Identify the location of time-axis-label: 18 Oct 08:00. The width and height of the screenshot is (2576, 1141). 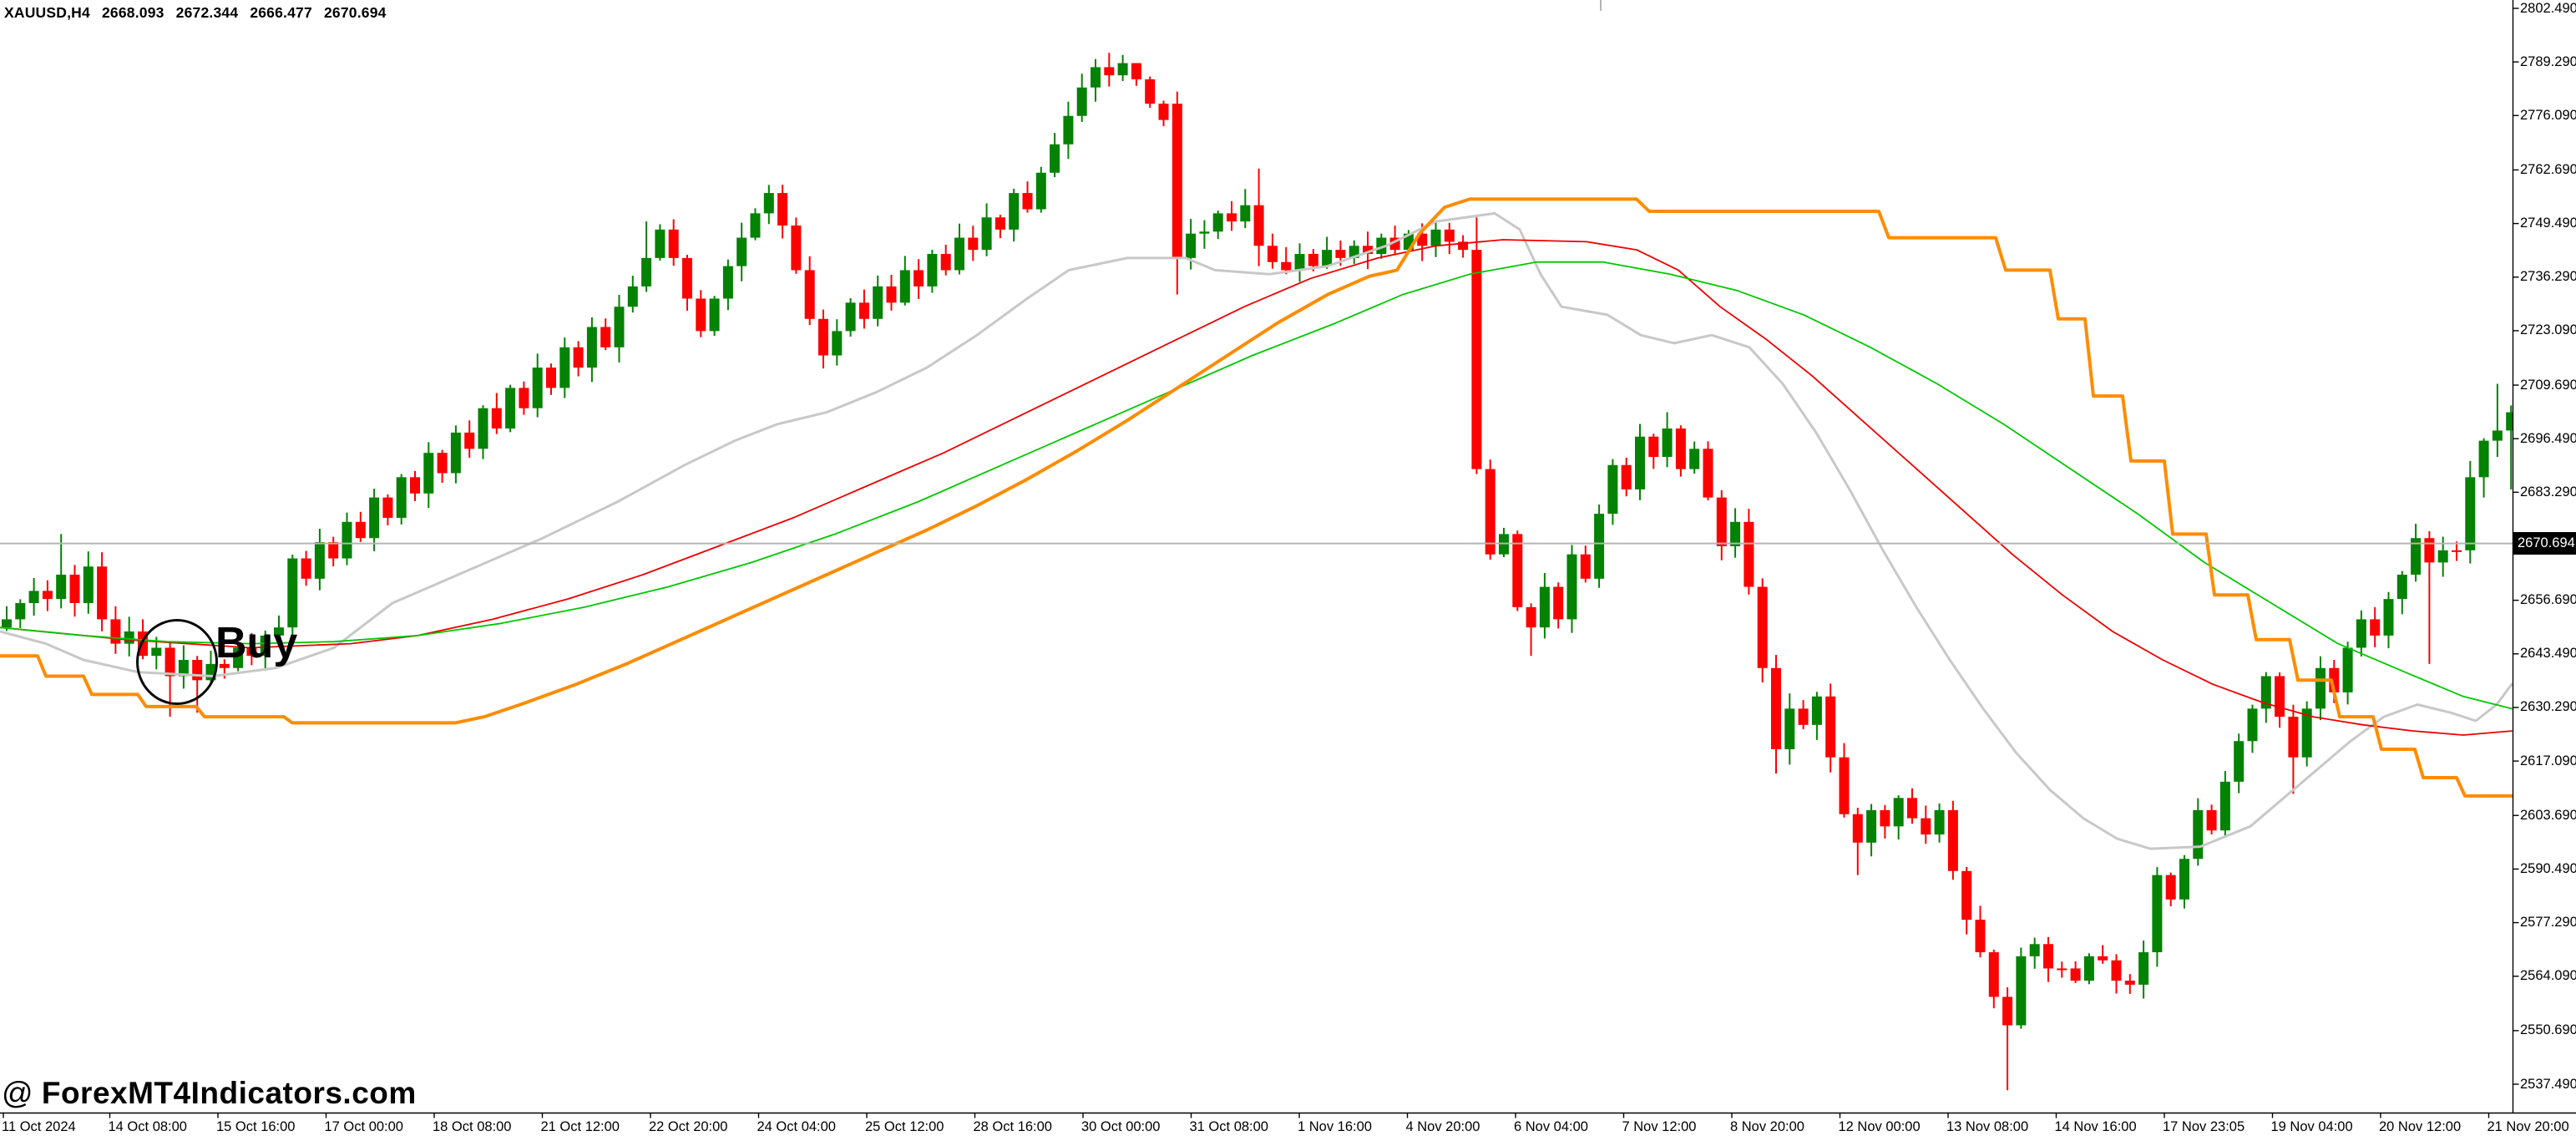
(473, 1126).